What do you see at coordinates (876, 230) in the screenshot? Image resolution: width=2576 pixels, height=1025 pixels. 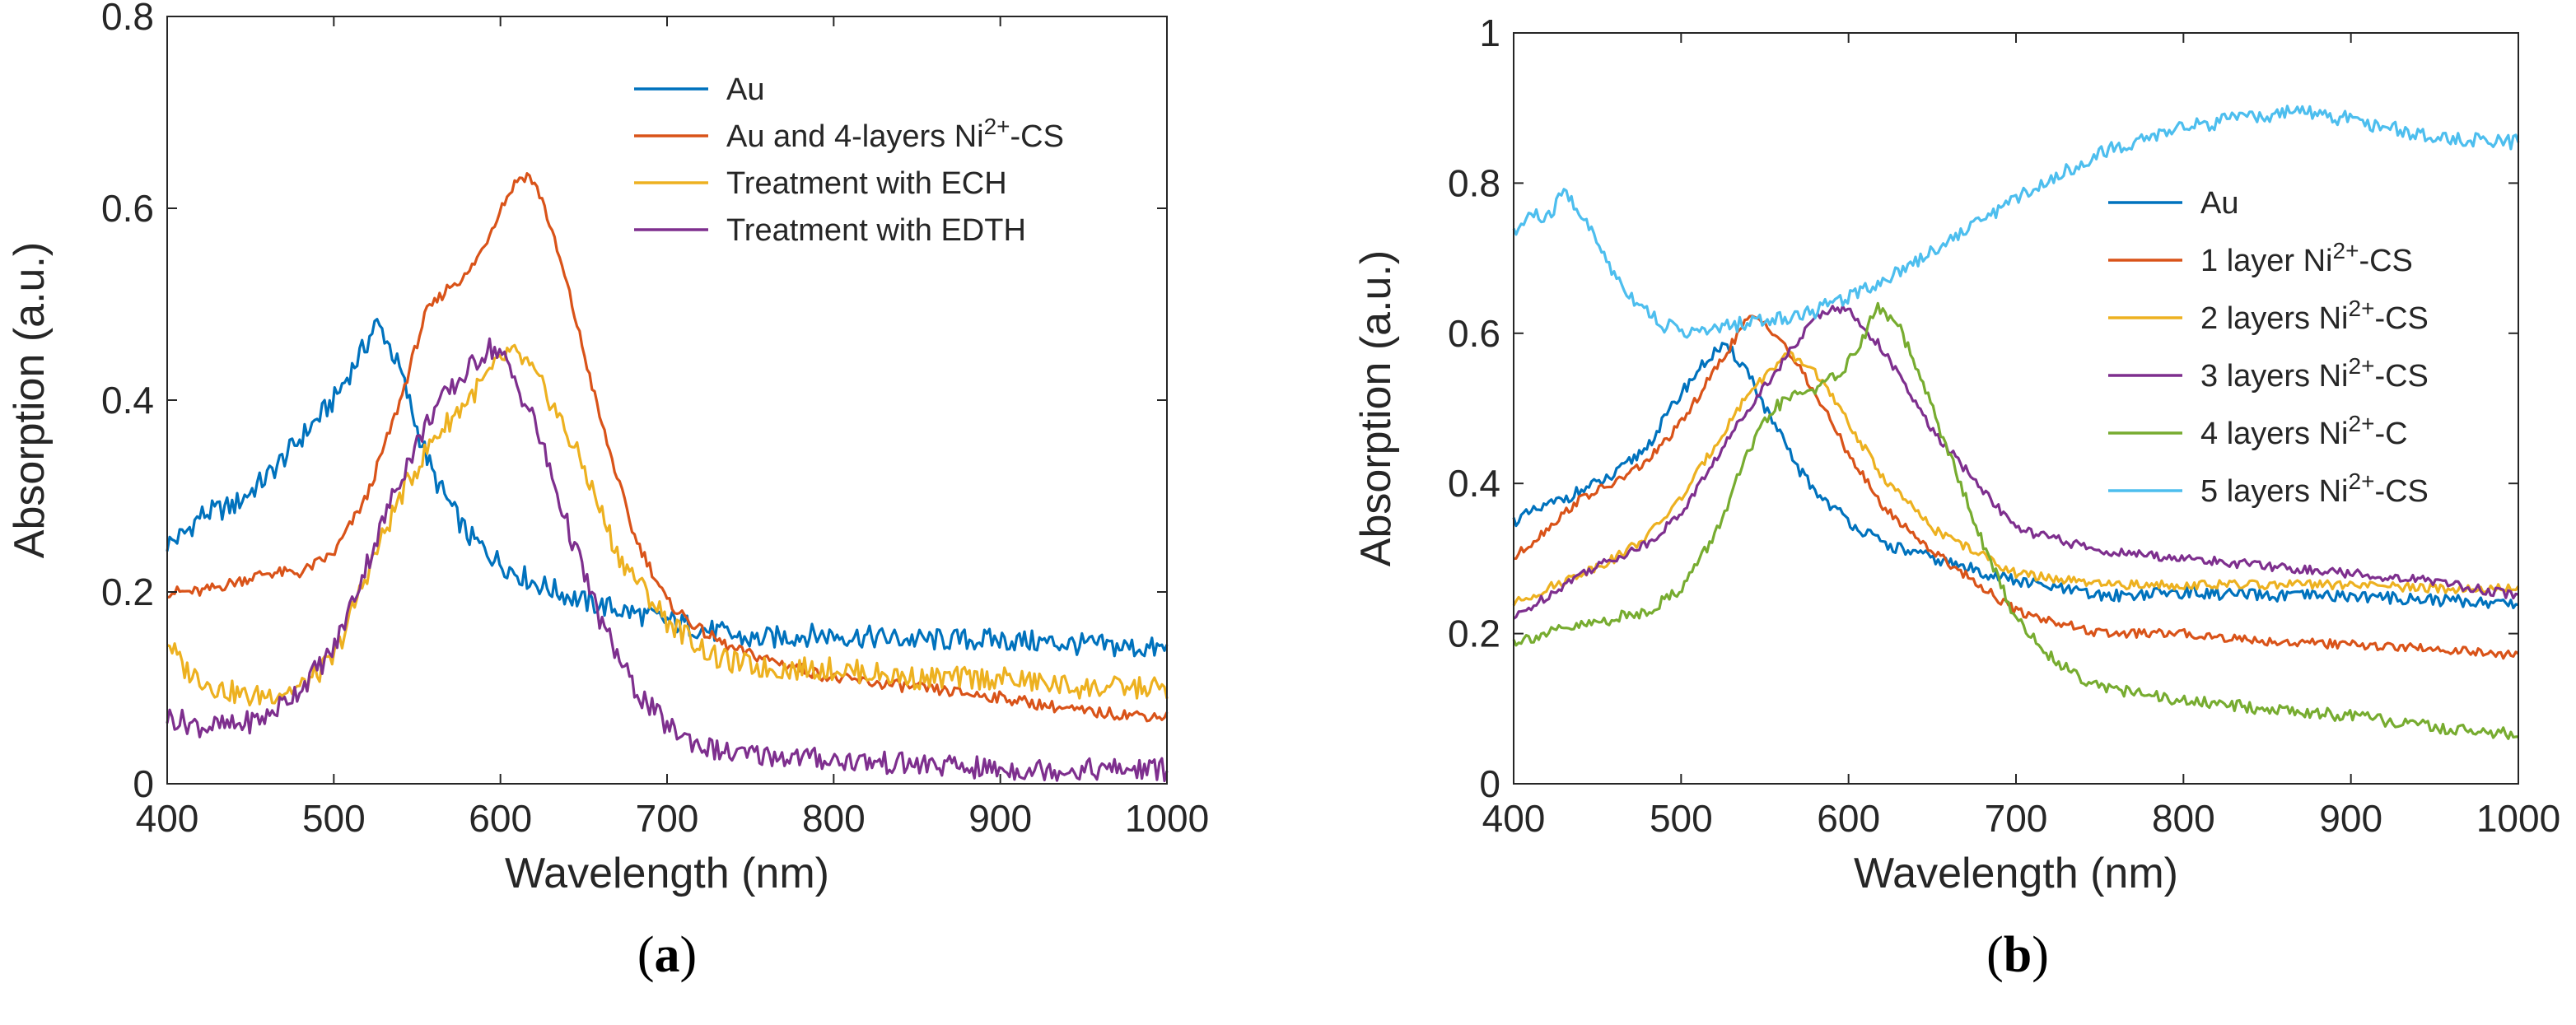 I see `legend-entry-4: Treatment with EDTH` at bounding box center [876, 230].